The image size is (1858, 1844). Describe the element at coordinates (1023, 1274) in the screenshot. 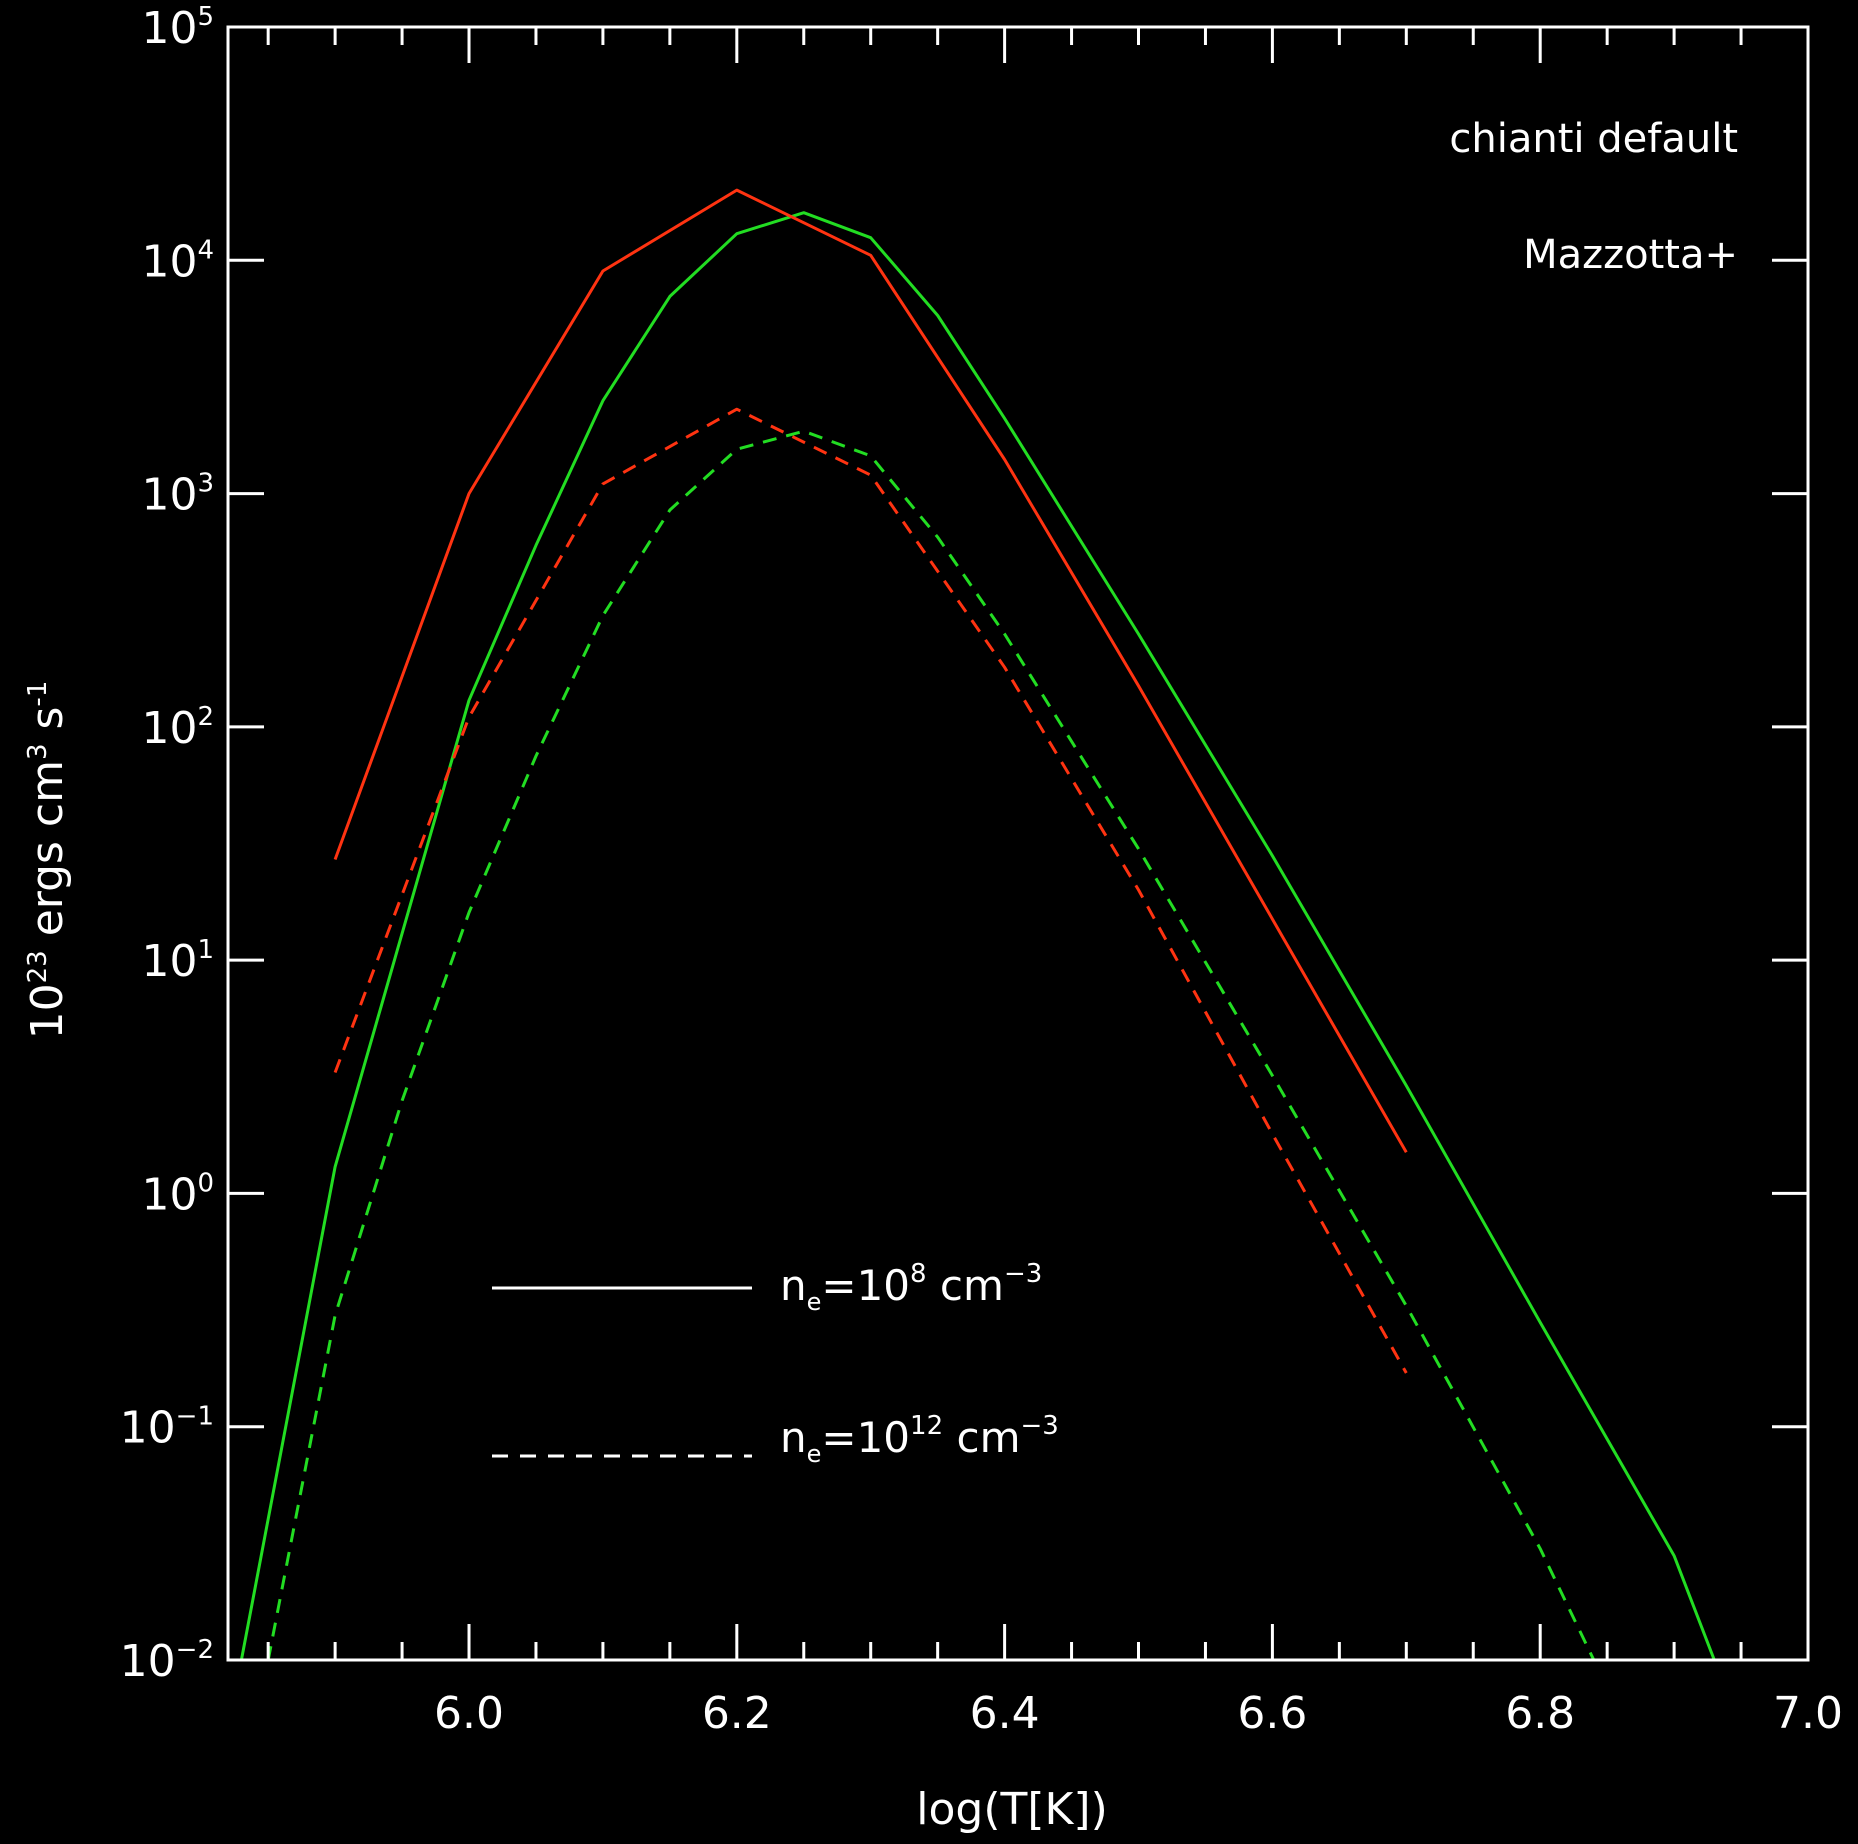

I see `annotation-solid-exp2: −3` at that location.